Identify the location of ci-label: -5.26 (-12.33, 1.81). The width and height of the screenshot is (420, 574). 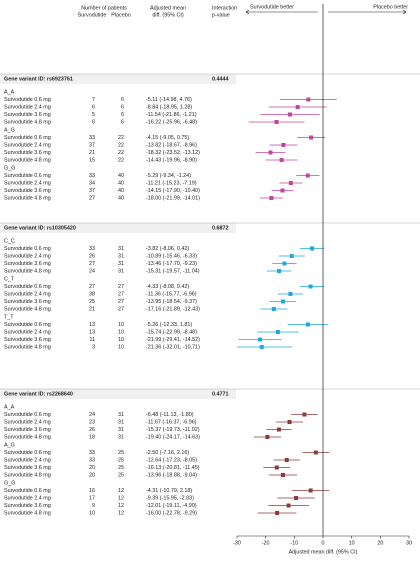
(169, 325).